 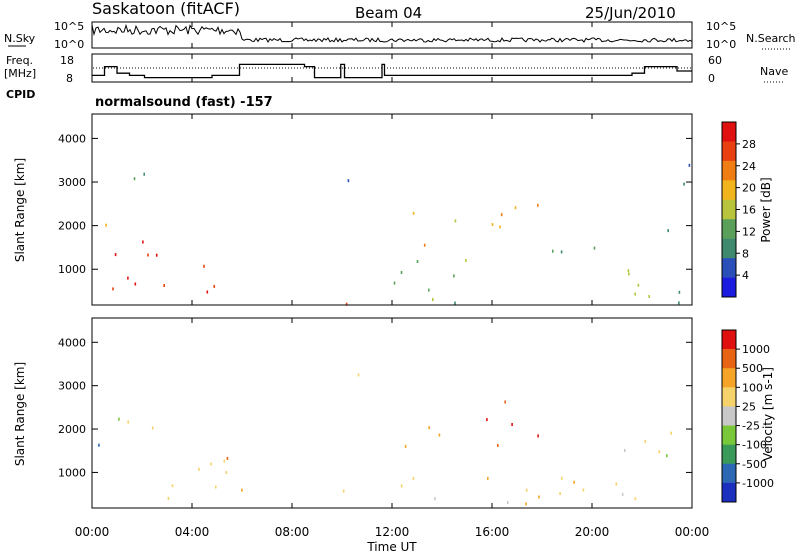 I want to click on noise-panel: N.Sky 10^5 10^0 10^5 10^0 N.Search, so click(x=400, y=35).